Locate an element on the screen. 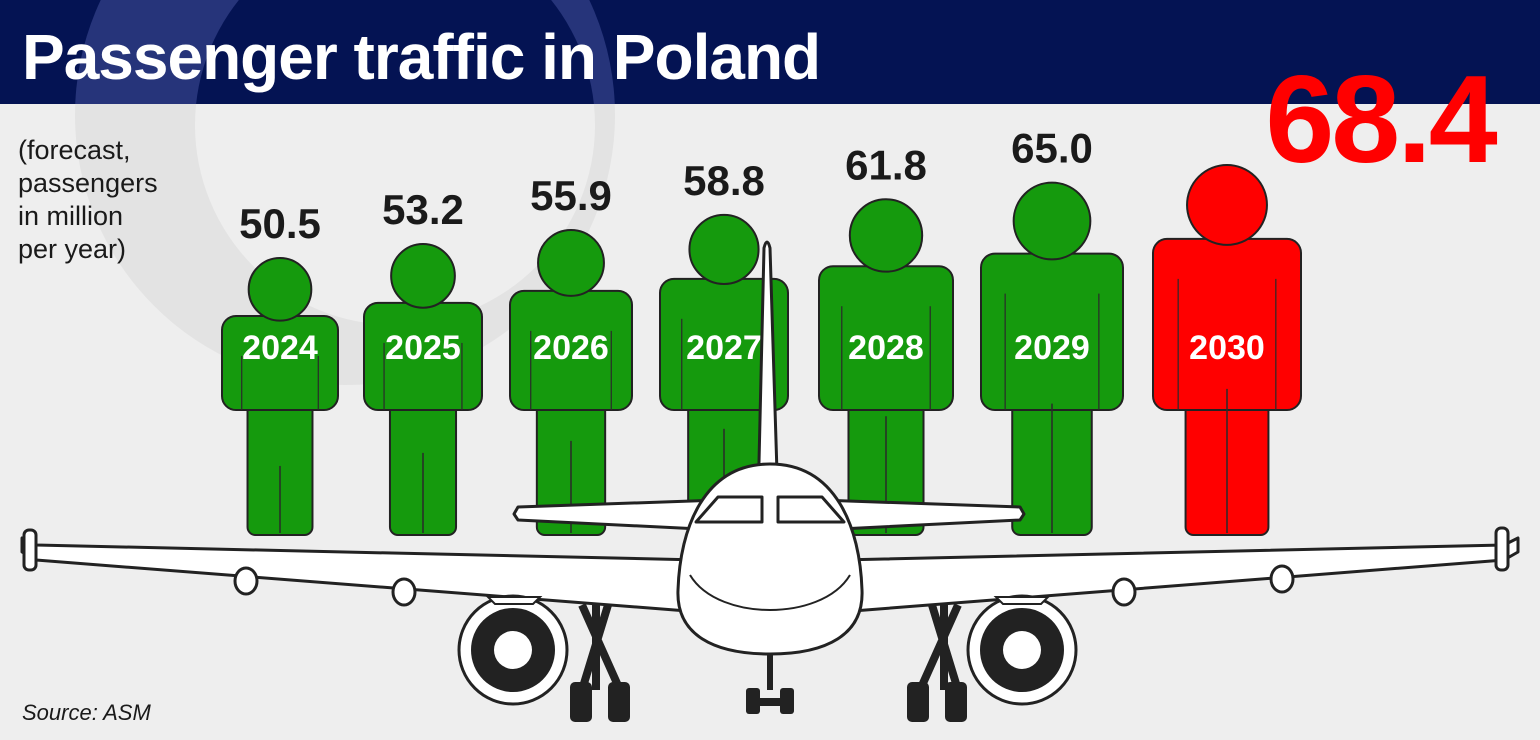 The image size is (1540, 740). value-label: 58.8 is located at coordinates (724, 180).